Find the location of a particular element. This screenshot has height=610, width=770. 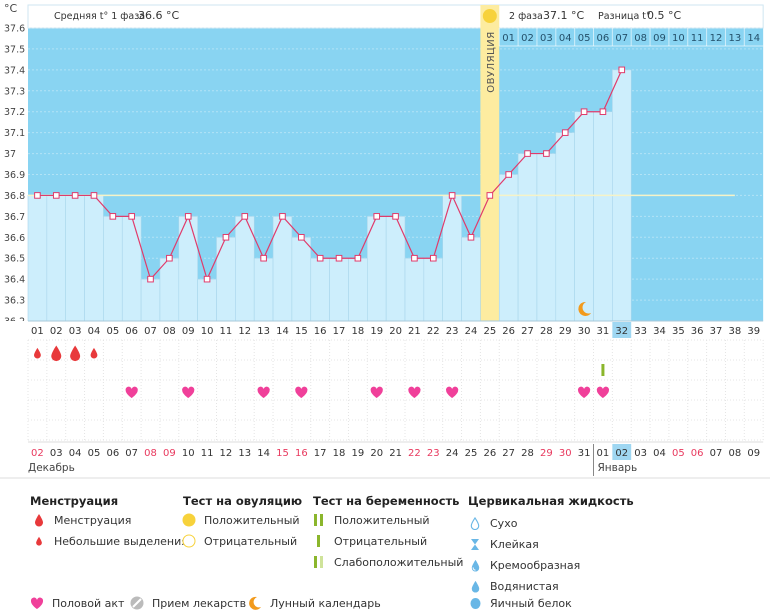

legend-cervical-sticky: Клейкая is located at coordinates (503, 544).